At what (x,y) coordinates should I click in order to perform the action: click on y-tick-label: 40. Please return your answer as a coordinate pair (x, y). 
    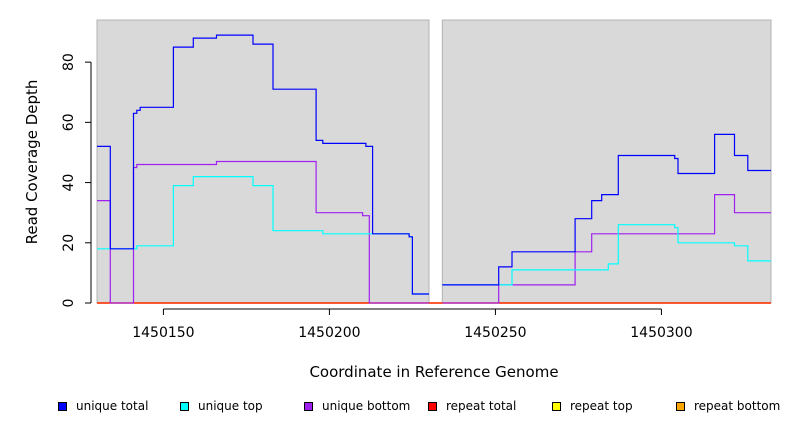
    Looking at the image, I should click on (69, 183).